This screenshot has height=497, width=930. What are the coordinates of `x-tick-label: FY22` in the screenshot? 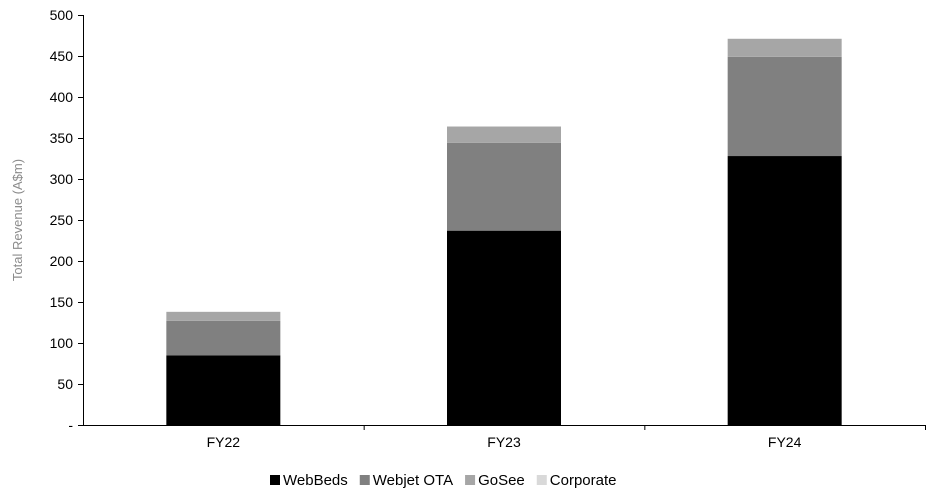 It's located at (224, 442).